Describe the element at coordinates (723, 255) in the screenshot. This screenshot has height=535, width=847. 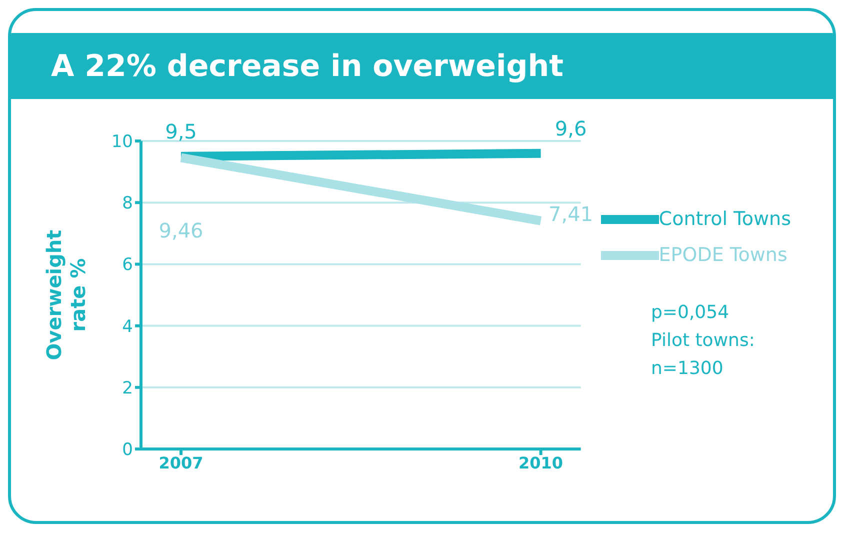
I see `legend-label: EPODE Towns` at that location.